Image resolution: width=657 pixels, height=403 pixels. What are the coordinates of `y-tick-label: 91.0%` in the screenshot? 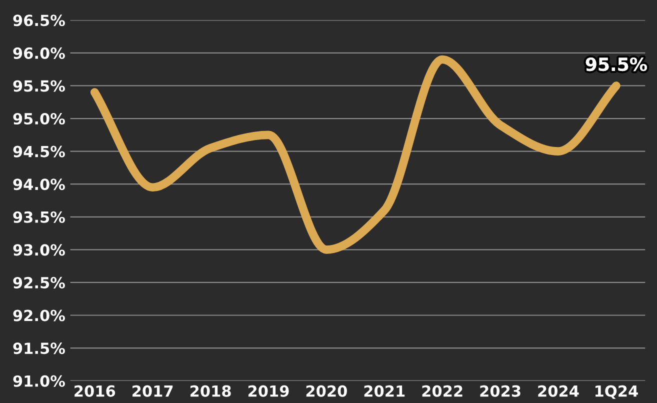 It's located at (39, 381).